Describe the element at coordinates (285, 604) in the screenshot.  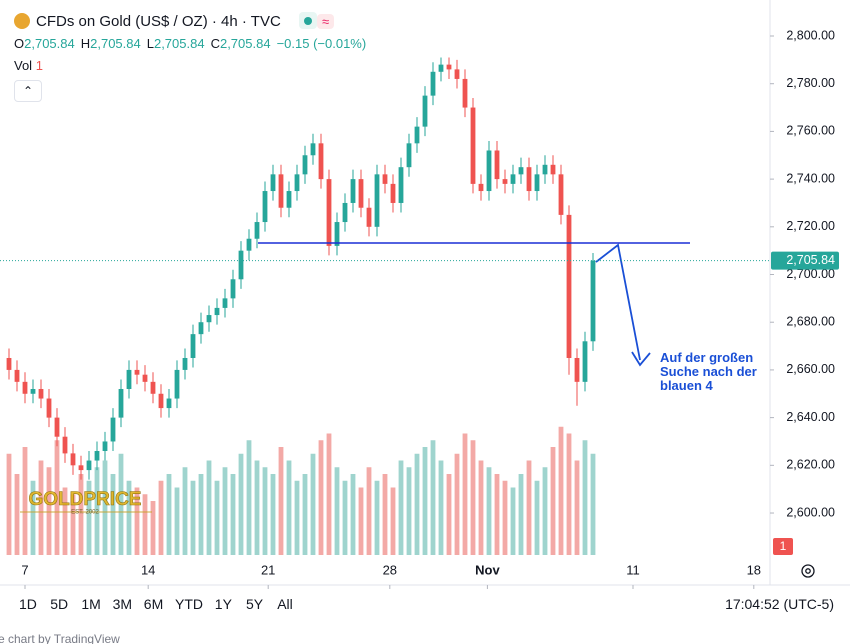
I see `timeframe-button: All` at that location.